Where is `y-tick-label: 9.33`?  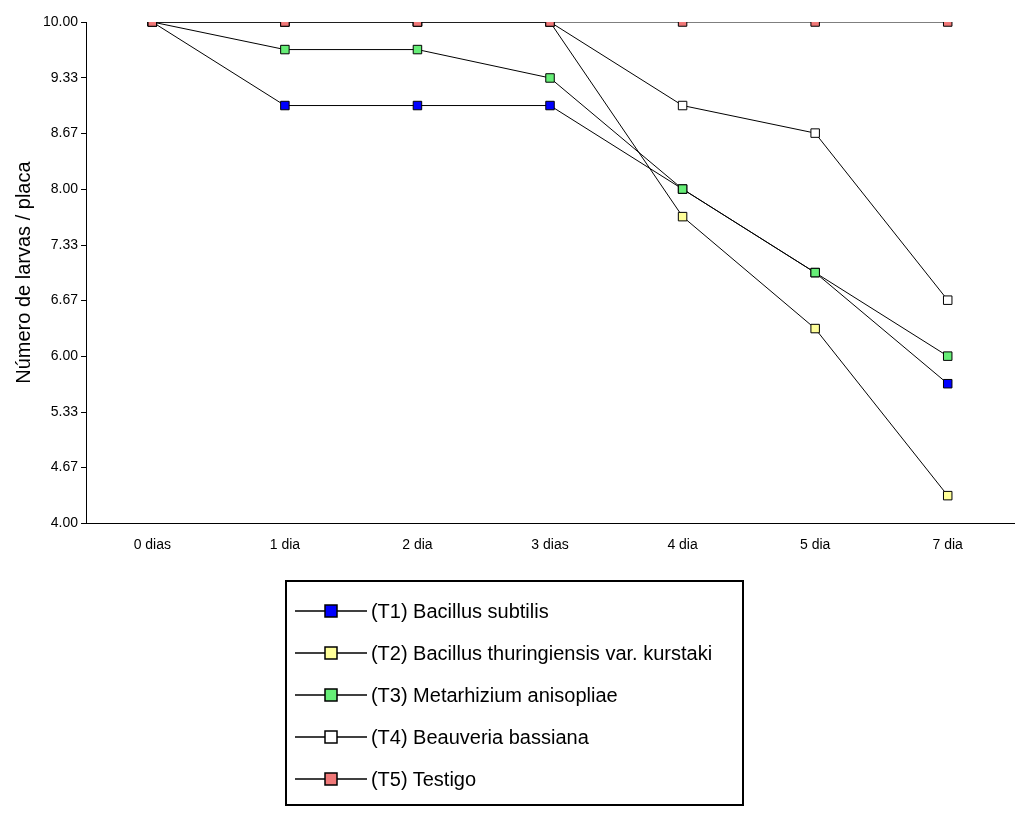
y-tick-label: 9.33 is located at coordinates (64, 76).